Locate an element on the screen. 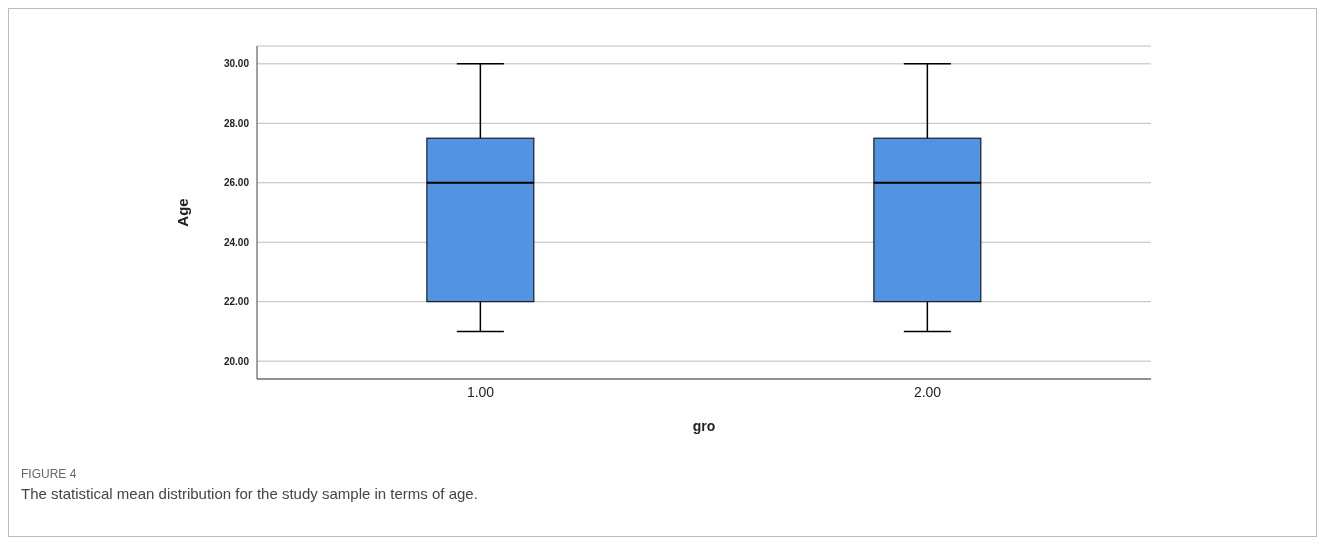 This screenshot has height=545, width=1325. text: The statistical mean distribution for the study sample in terms of age. is located at coordinates (249, 493).